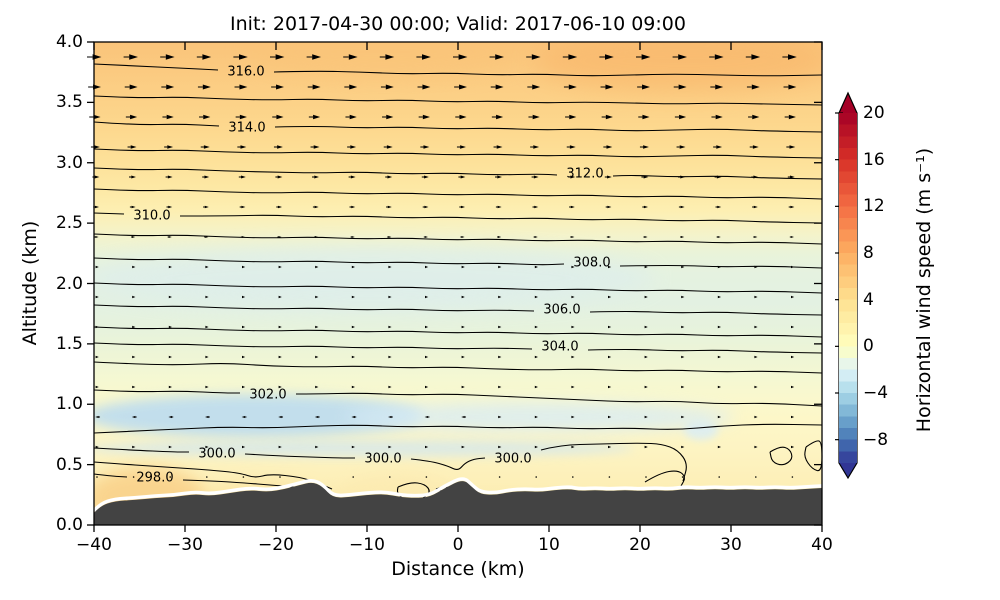 The image size is (1000, 600). Describe the element at coordinates (876, 393) in the screenshot. I see `colorbar-tick-label: −4` at that location.